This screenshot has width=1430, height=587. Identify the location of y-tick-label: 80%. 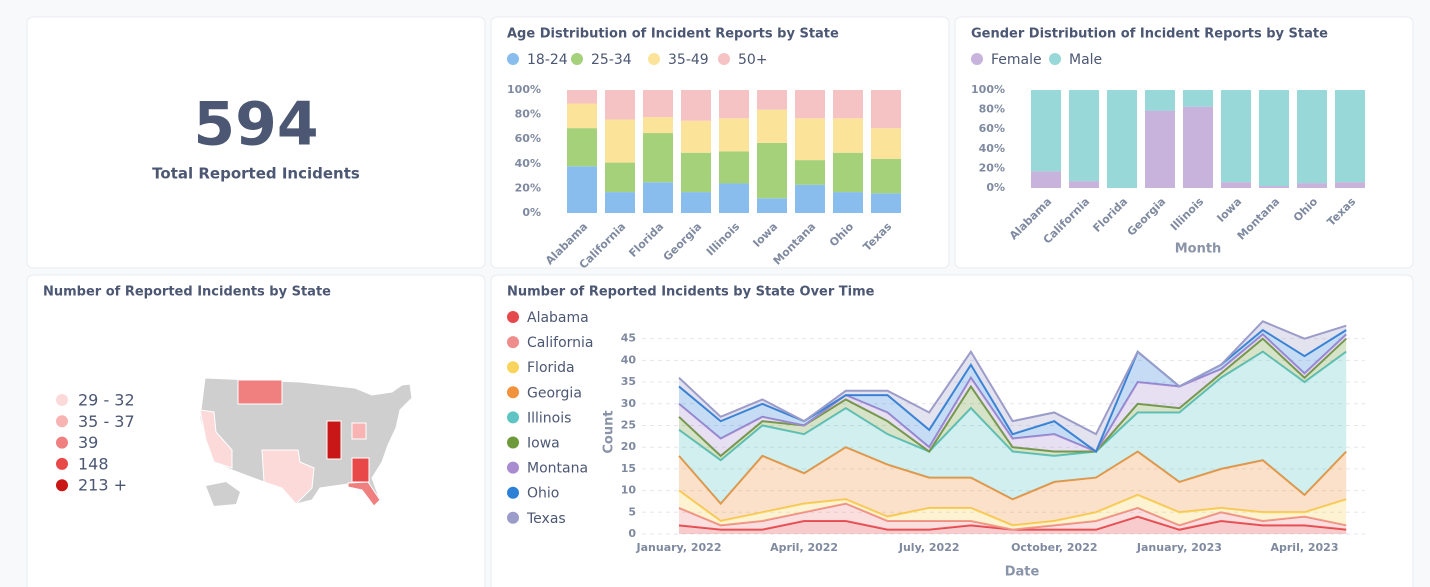
(528, 114).